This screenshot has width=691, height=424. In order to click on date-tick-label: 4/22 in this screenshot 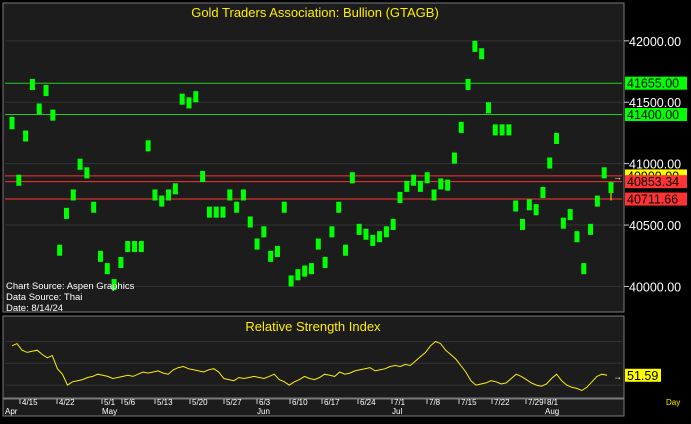, I will do `click(67, 402)`.